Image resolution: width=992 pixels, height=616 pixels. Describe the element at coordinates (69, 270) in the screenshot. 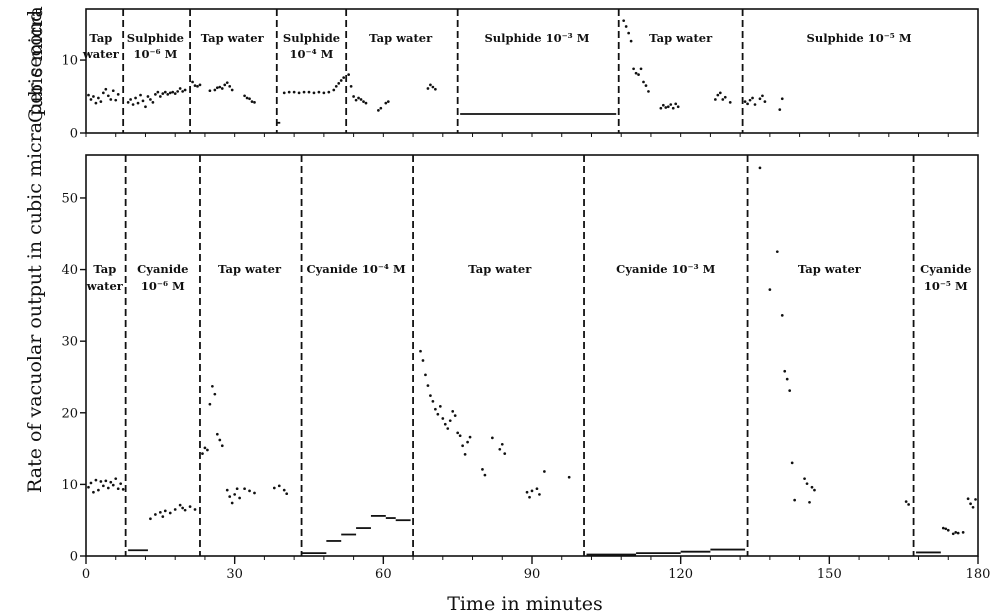

I see `y-tick-label: 40` at that location.